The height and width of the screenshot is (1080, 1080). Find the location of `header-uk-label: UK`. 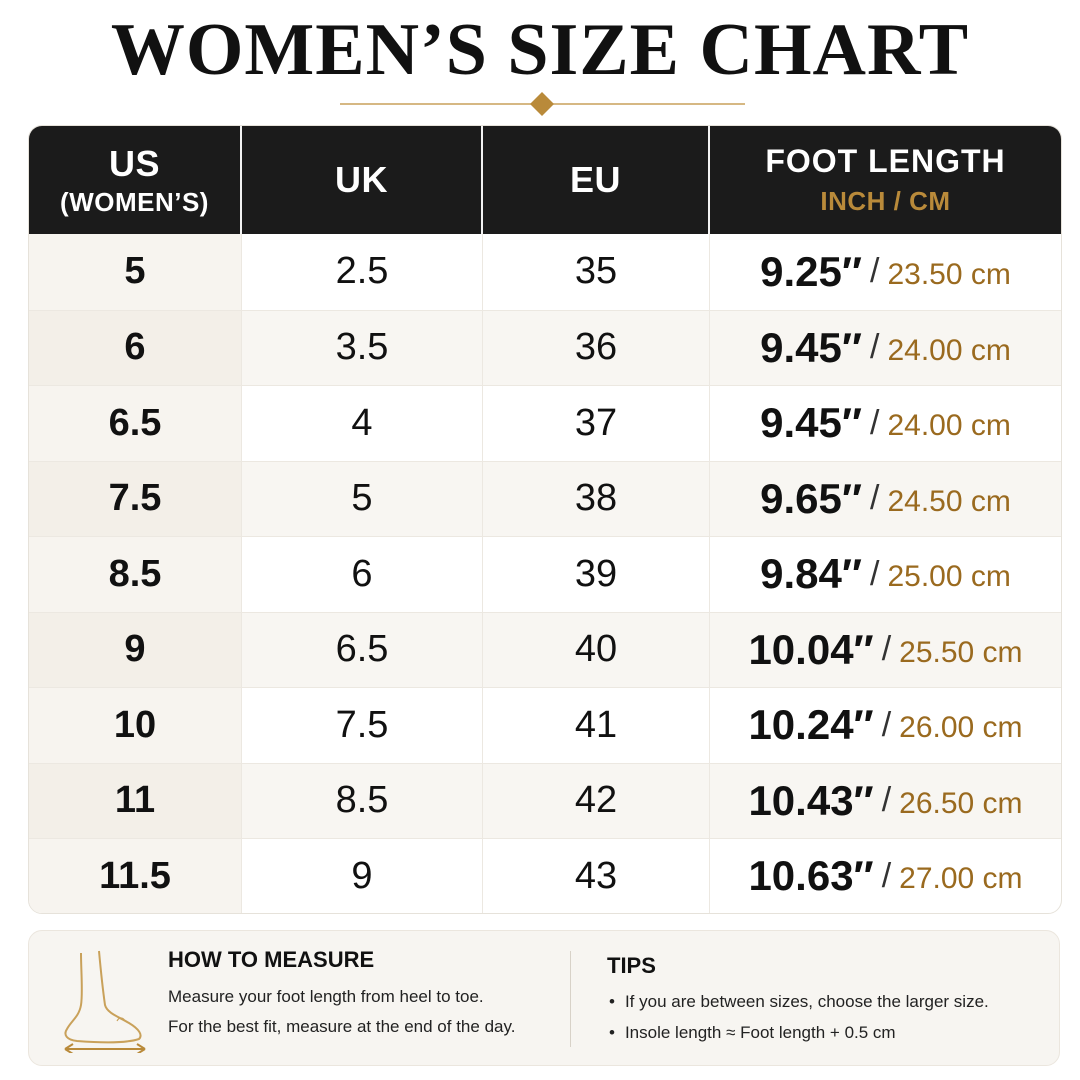

header-uk-label: UK is located at coordinates (361, 179).